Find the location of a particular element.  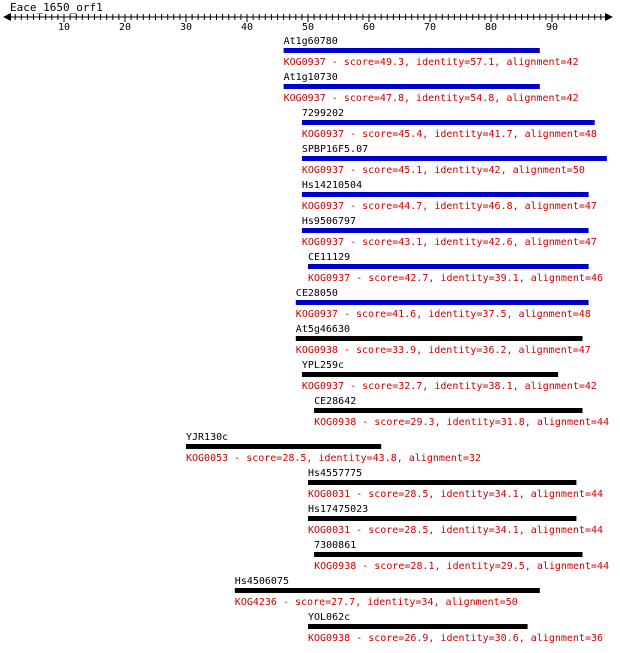

hit-name: Hs4557775 is located at coordinates (335, 473).